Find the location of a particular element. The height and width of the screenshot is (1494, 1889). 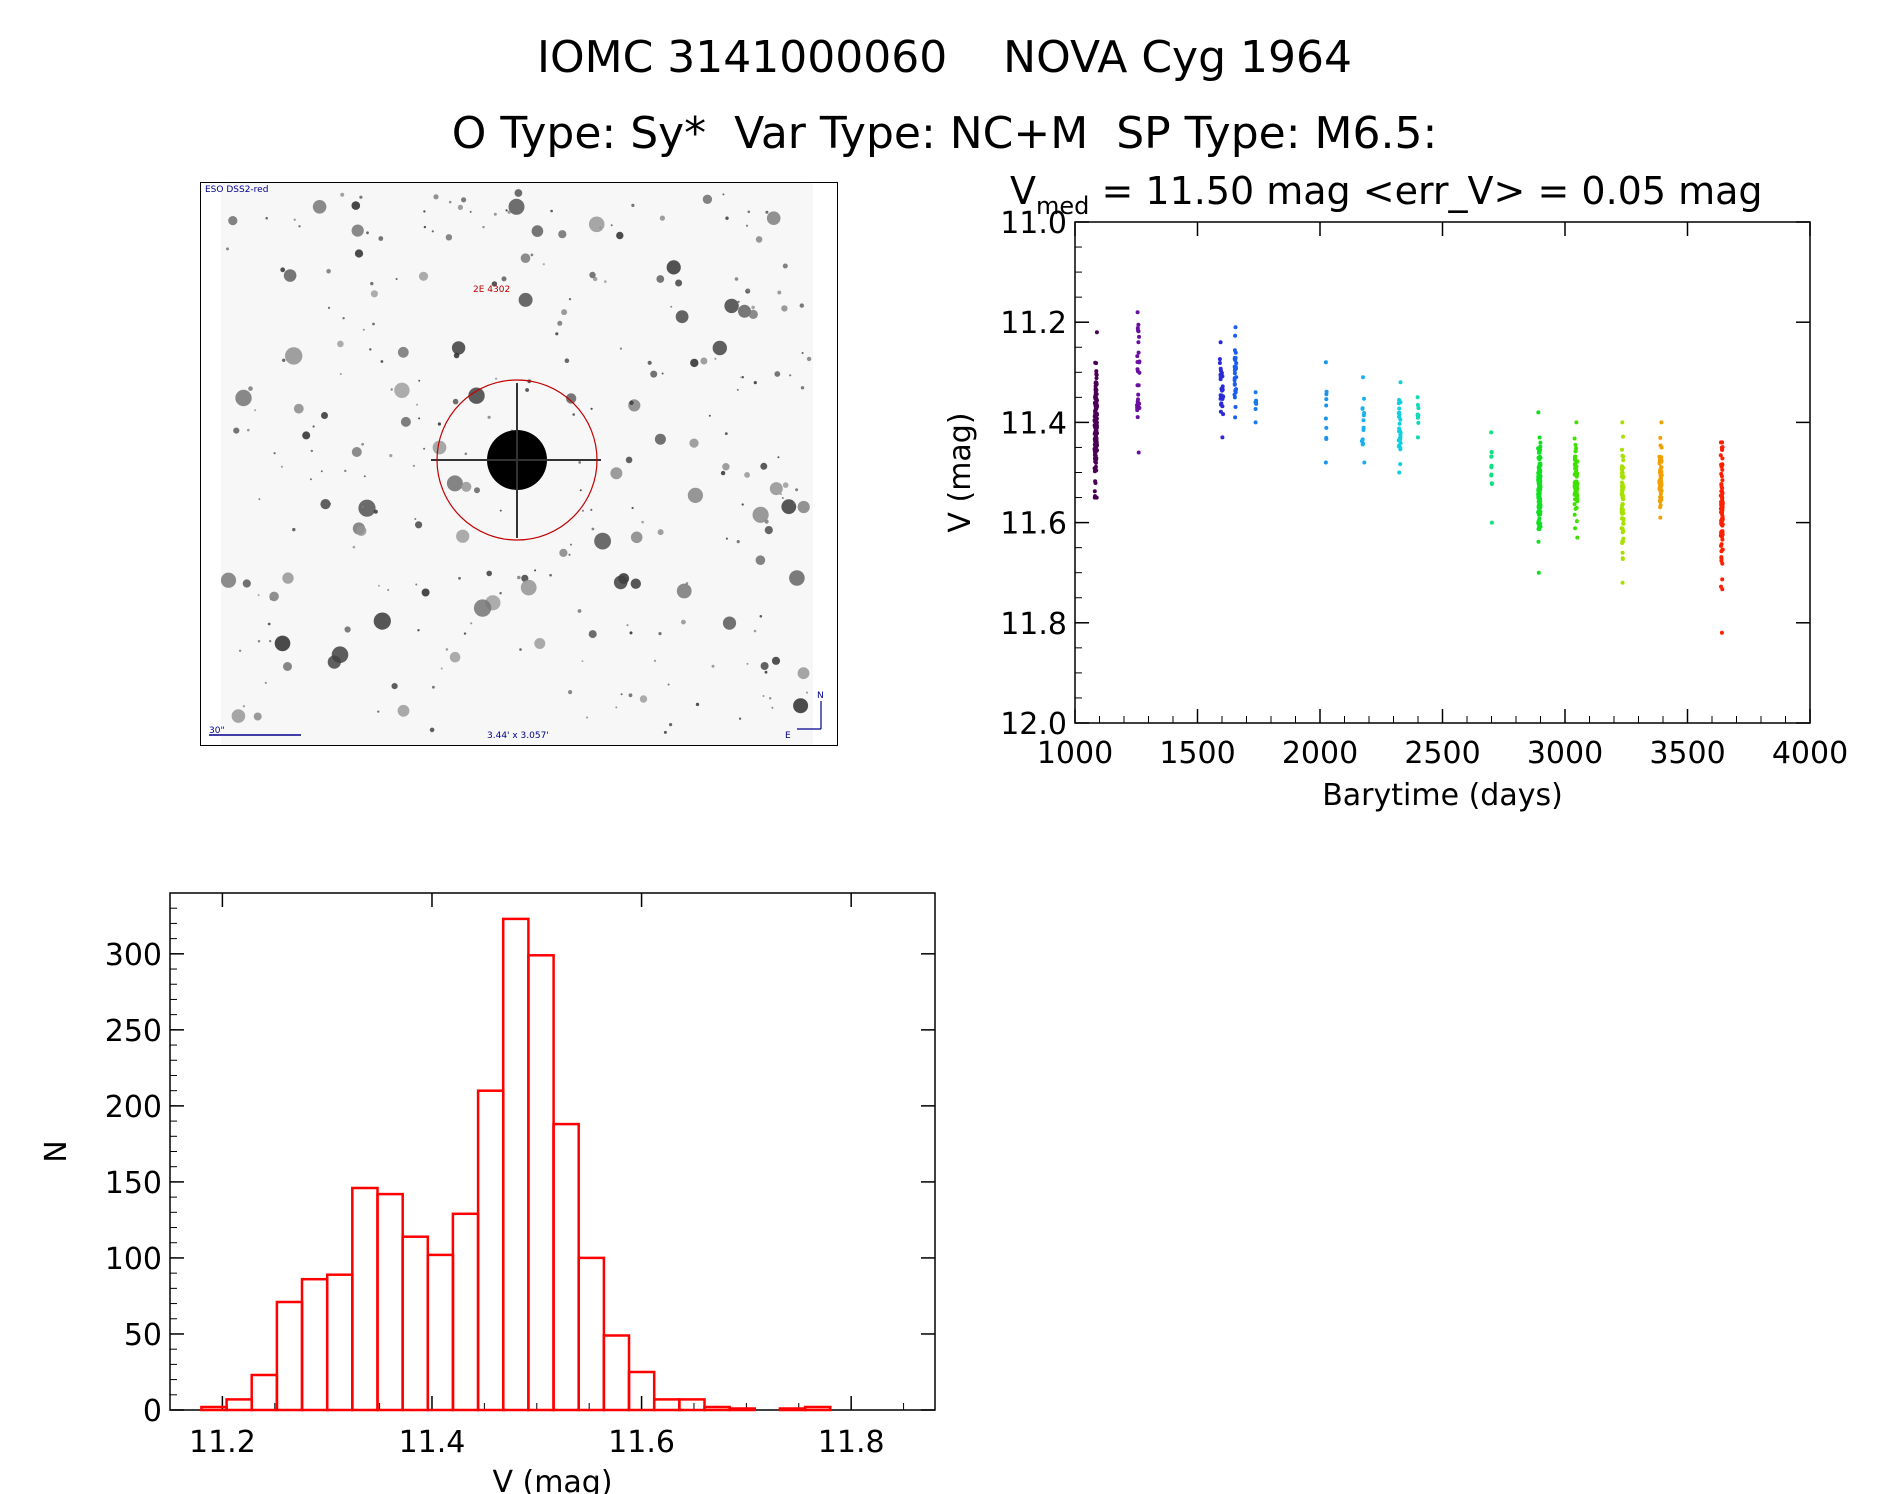

hist-y-tick-label: 50 is located at coordinates (143, 1335).